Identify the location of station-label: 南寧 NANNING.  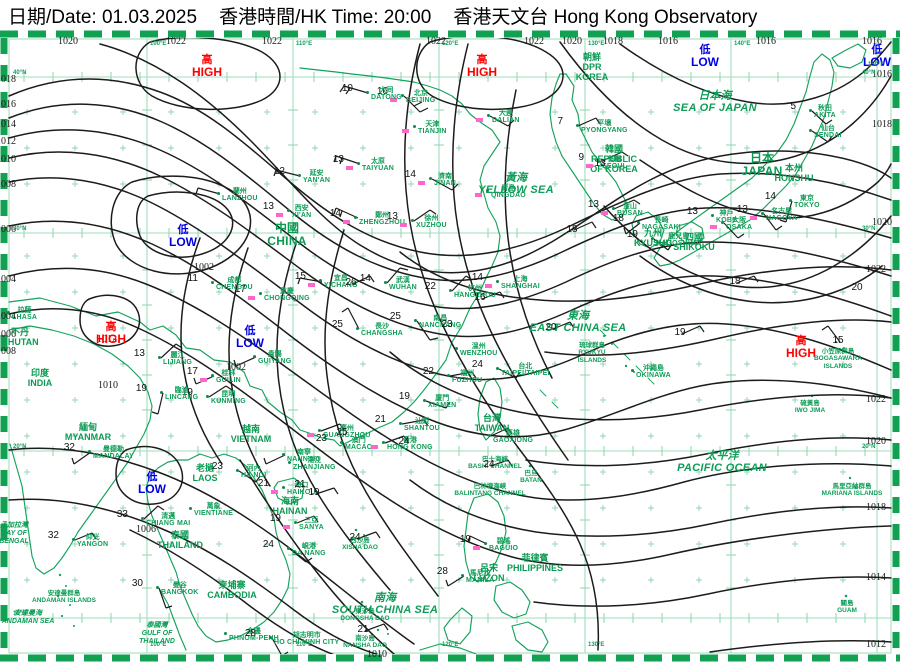
(304, 456).